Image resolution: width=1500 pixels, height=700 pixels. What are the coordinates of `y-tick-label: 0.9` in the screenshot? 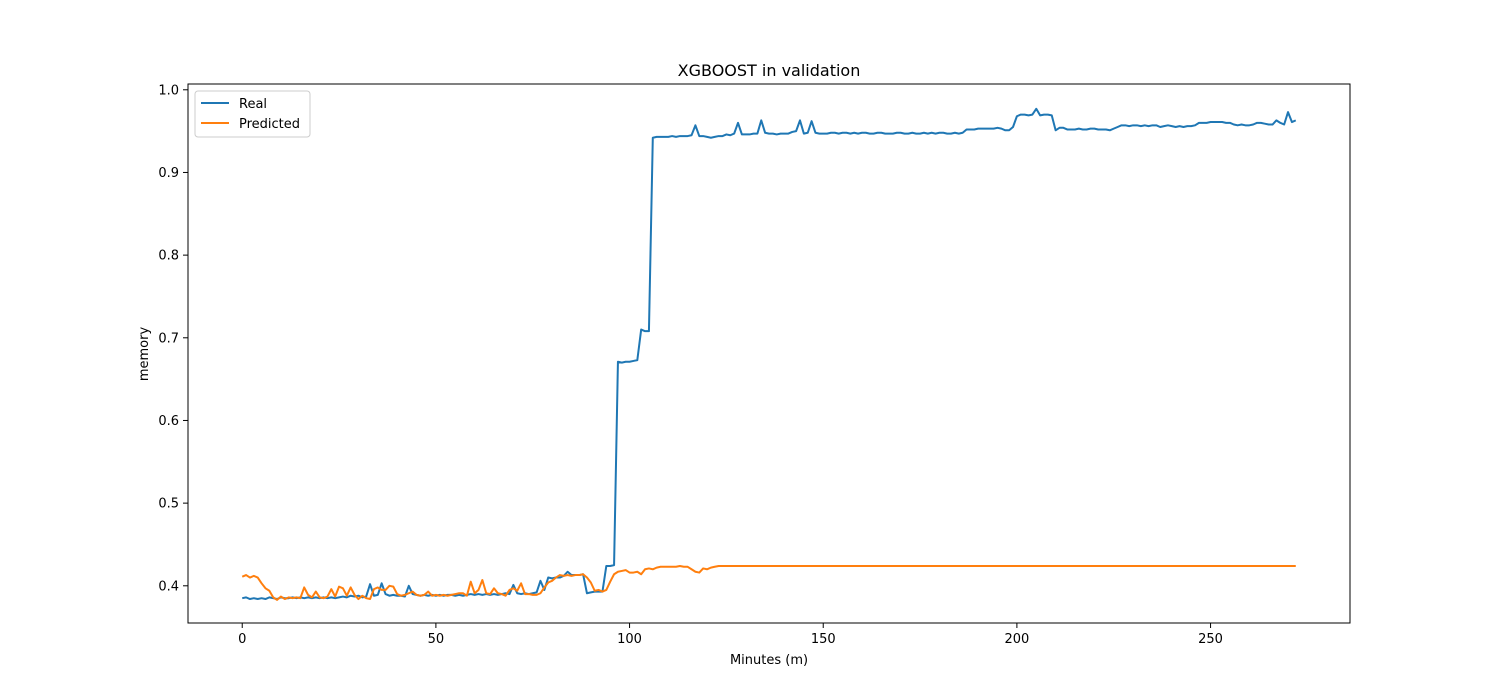 It's located at (168, 173).